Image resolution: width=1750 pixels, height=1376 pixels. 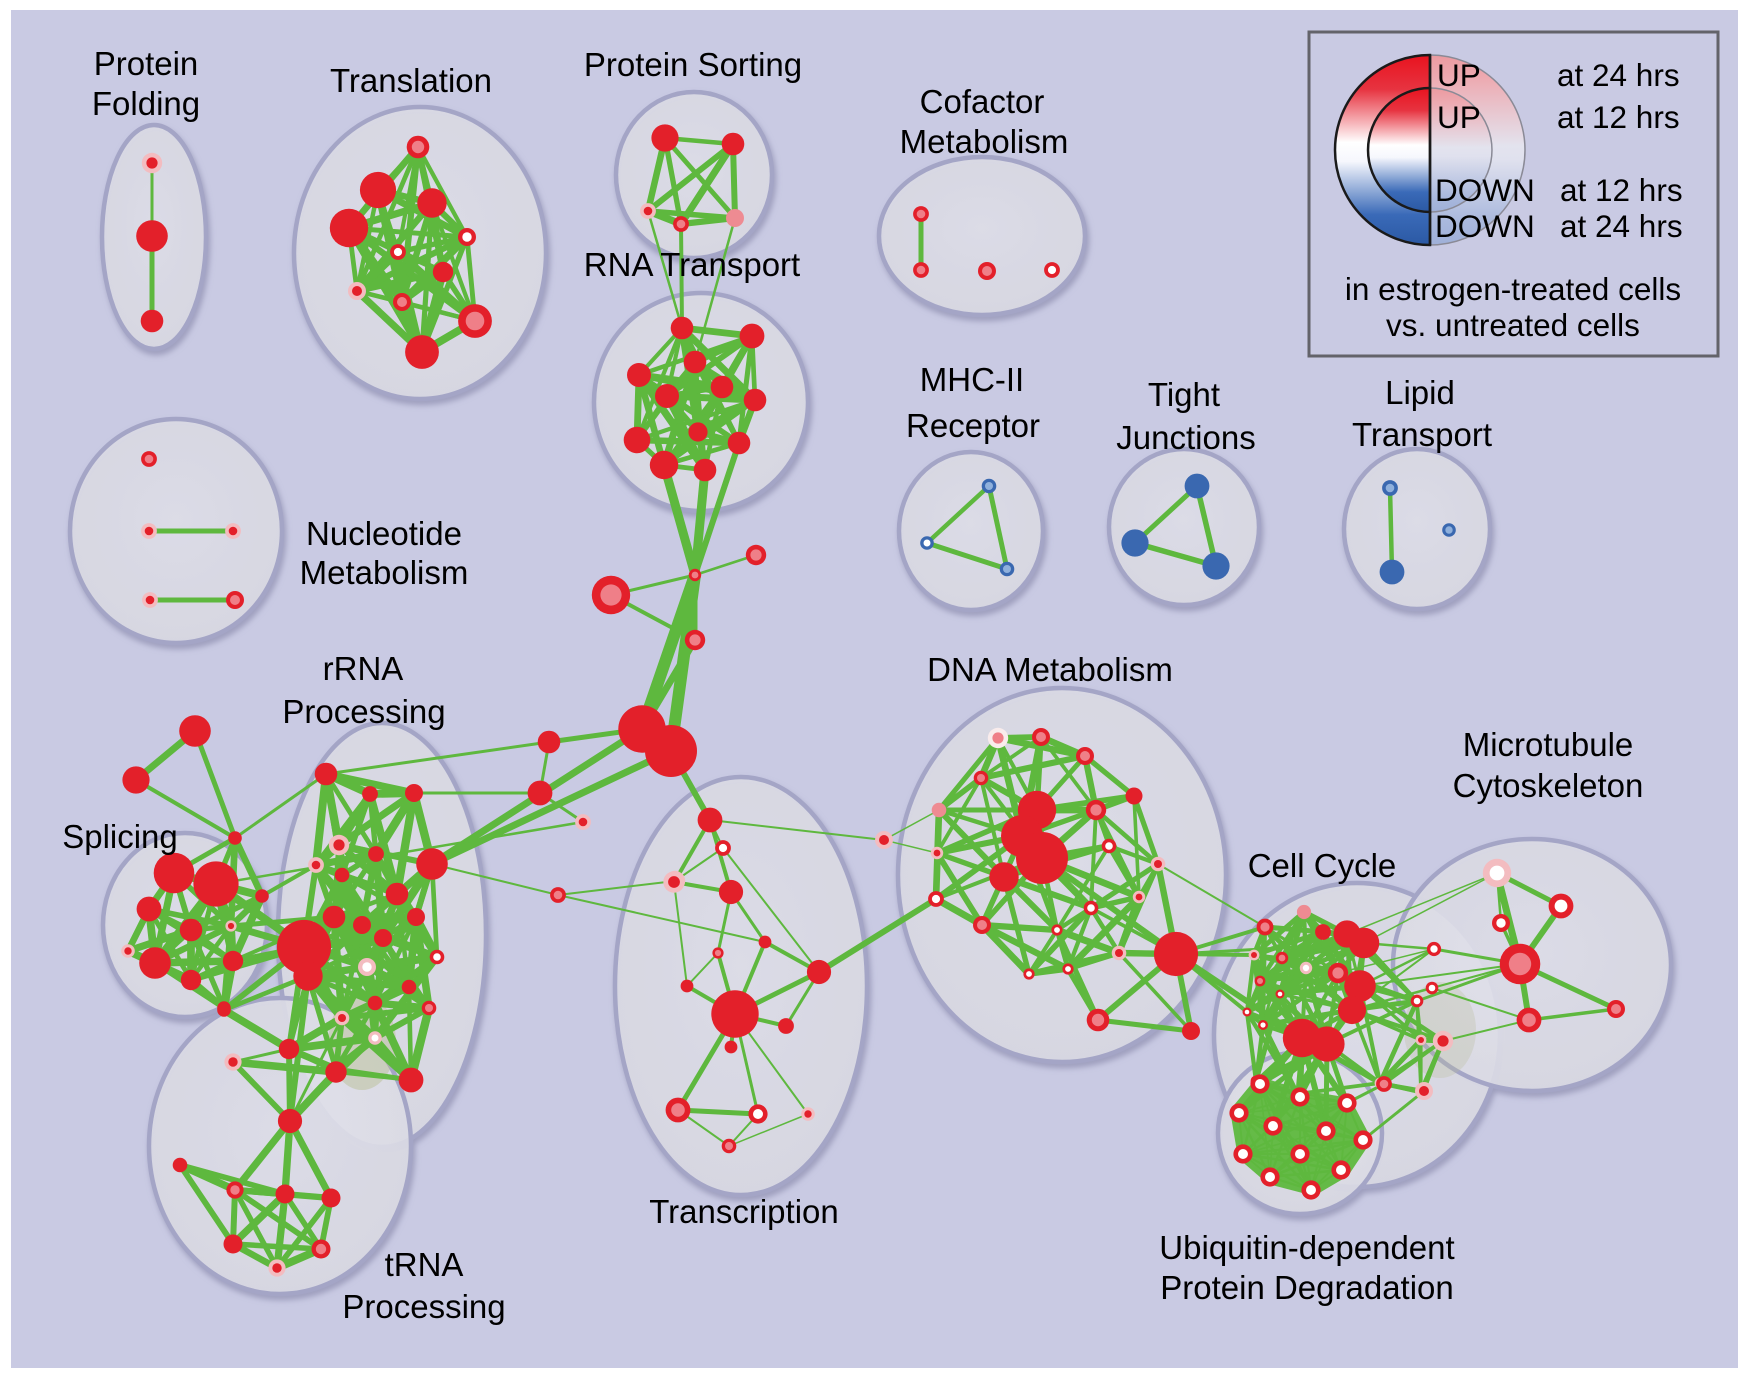 I want to click on svg-text: in estrogen-treated cells, so click(x=1513, y=289).